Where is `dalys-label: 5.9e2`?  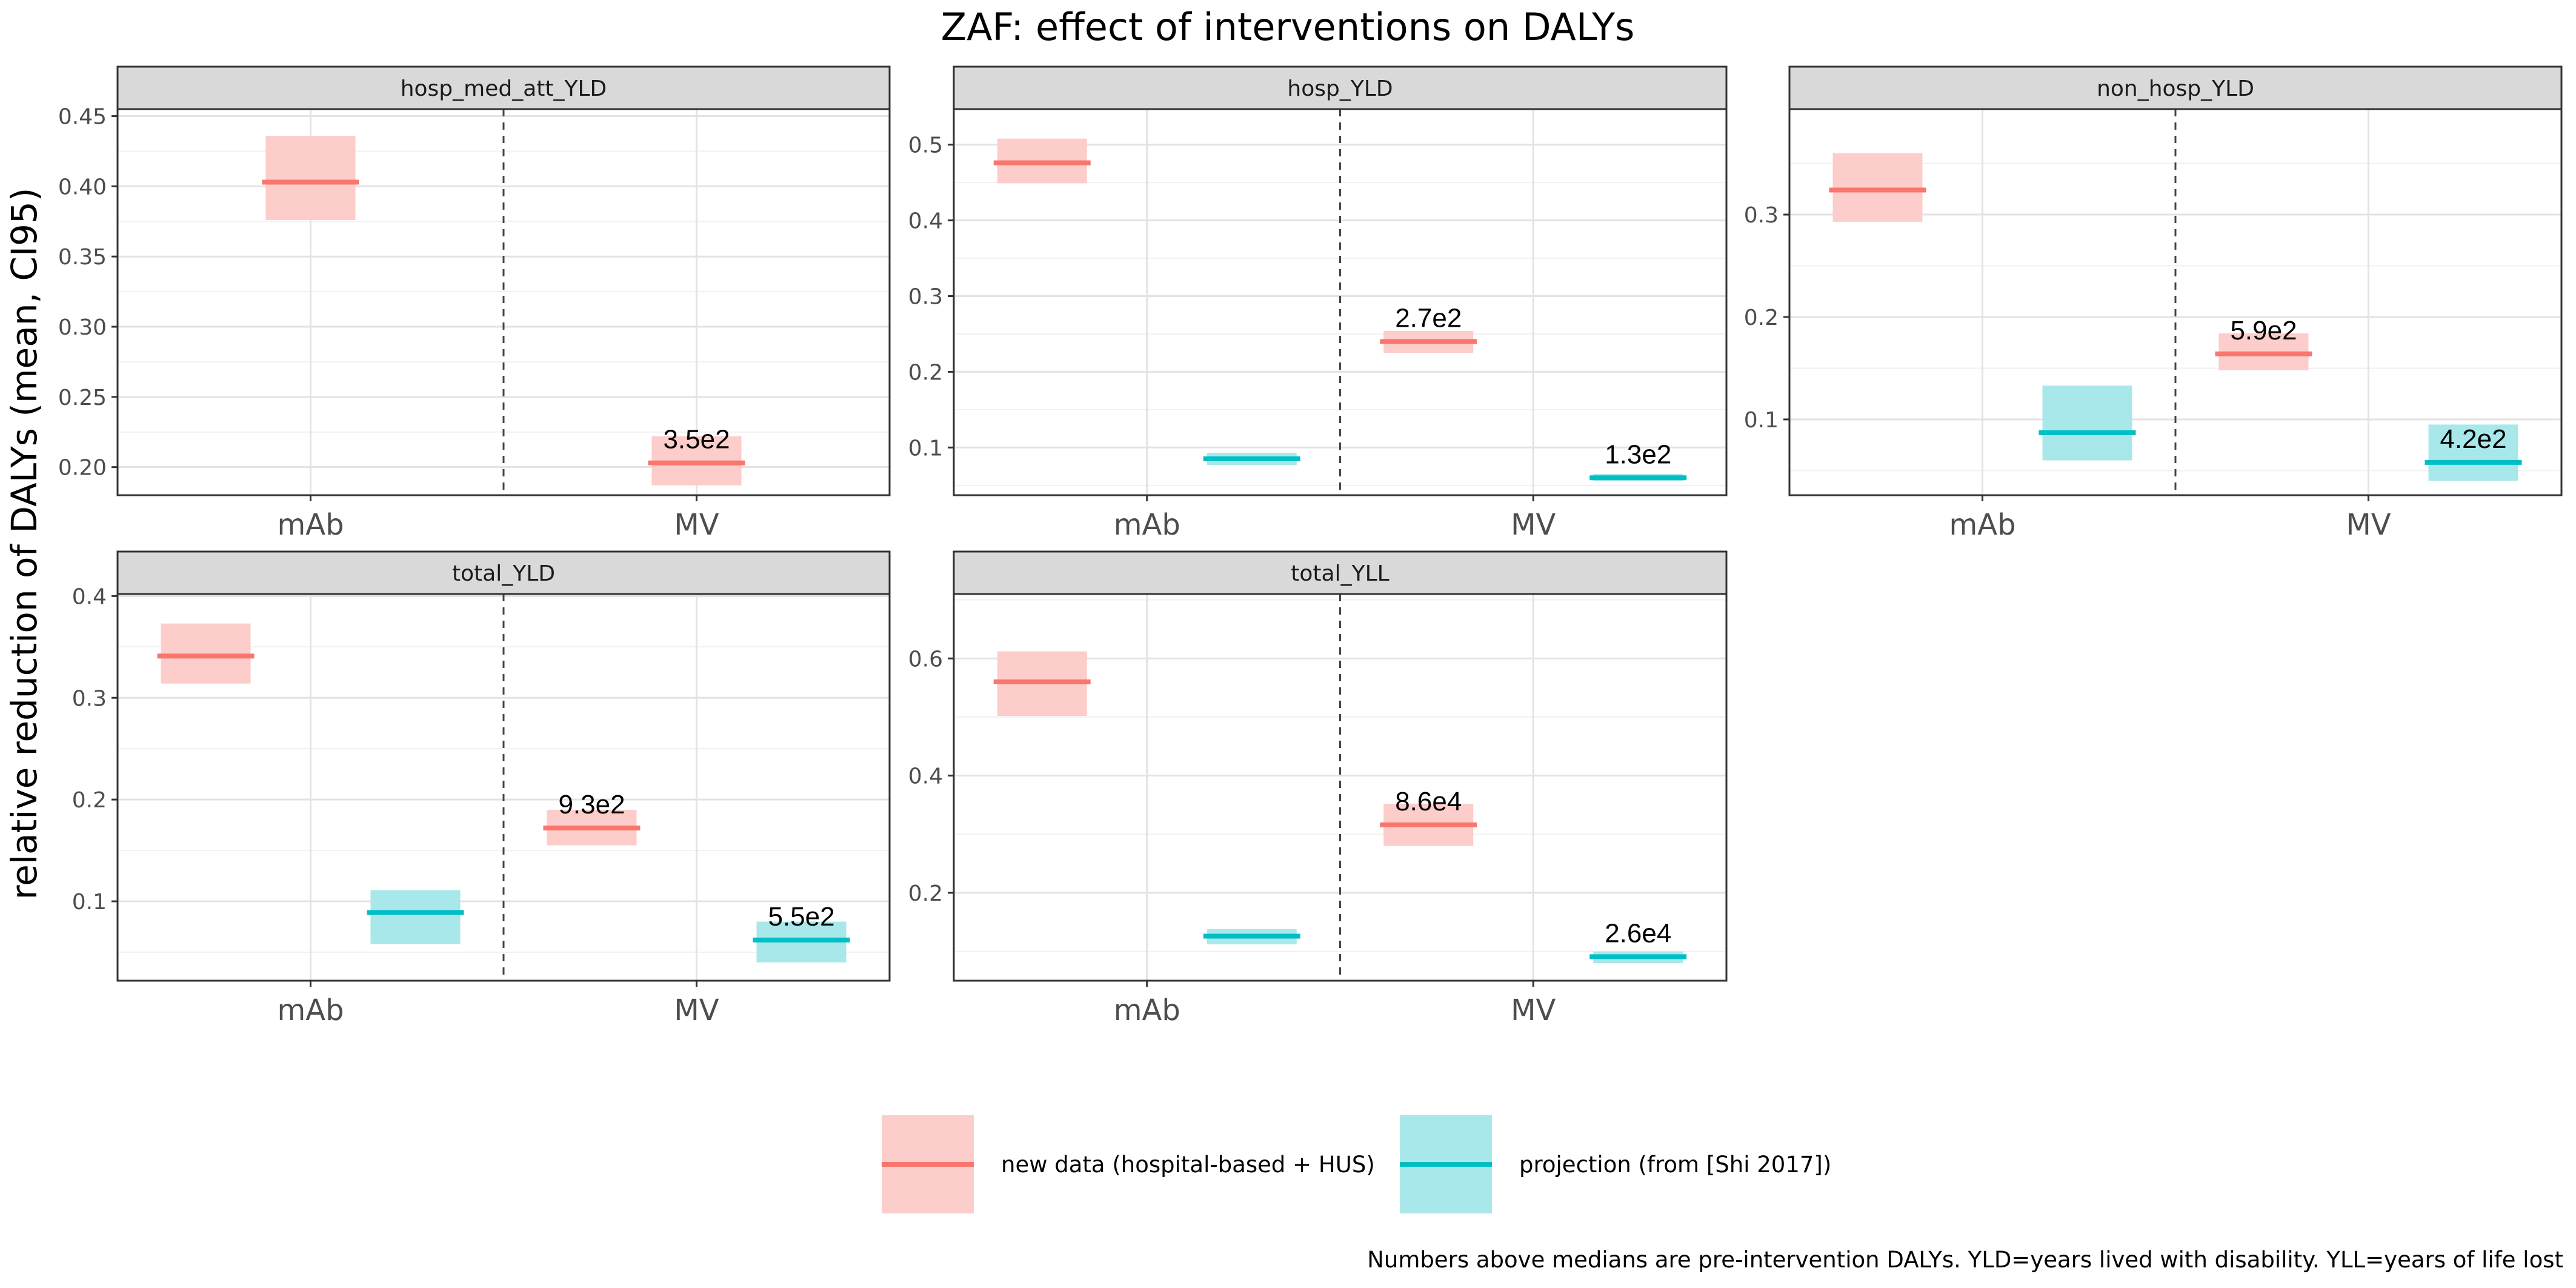
dalys-label: 5.9e2 is located at coordinates (2263, 330).